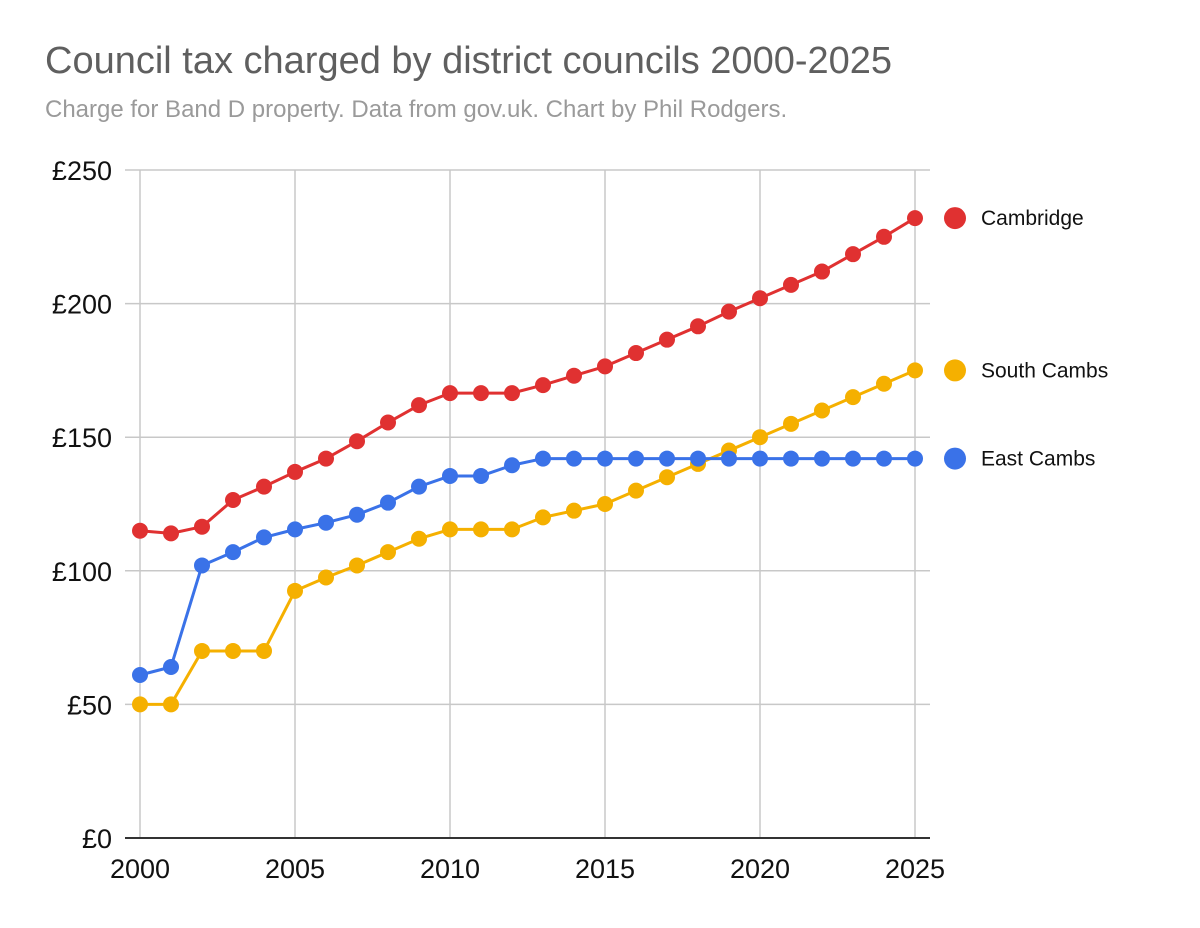 Image resolution: width=1200 pixels, height=928 pixels. I want to click on east-cambs-legend-label: East Cambs, so click(1038, 459).